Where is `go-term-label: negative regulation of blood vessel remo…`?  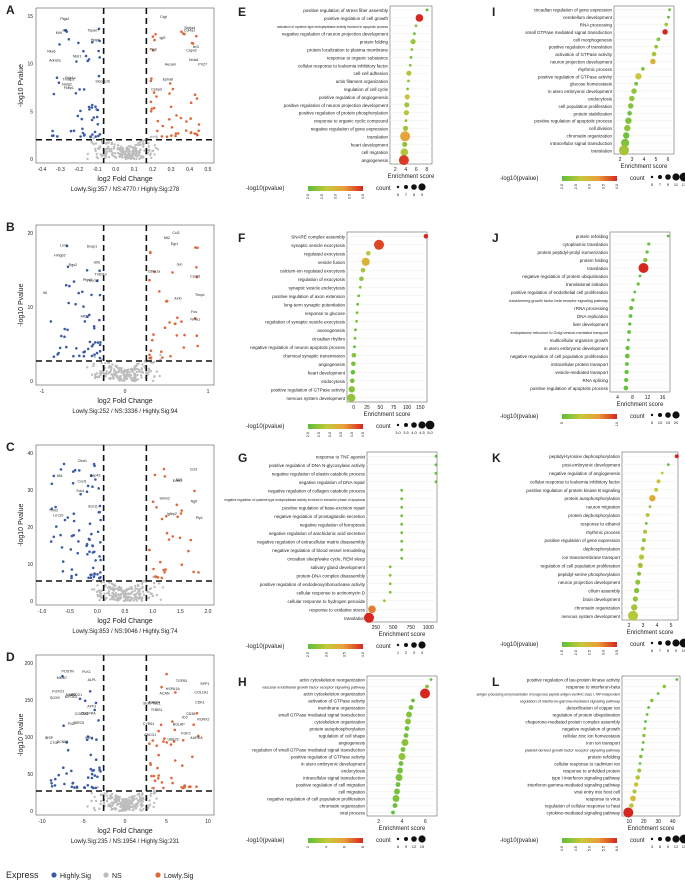
go-term-label: negative regulation of blood vessel remo… is located at coordinates (318, 550).